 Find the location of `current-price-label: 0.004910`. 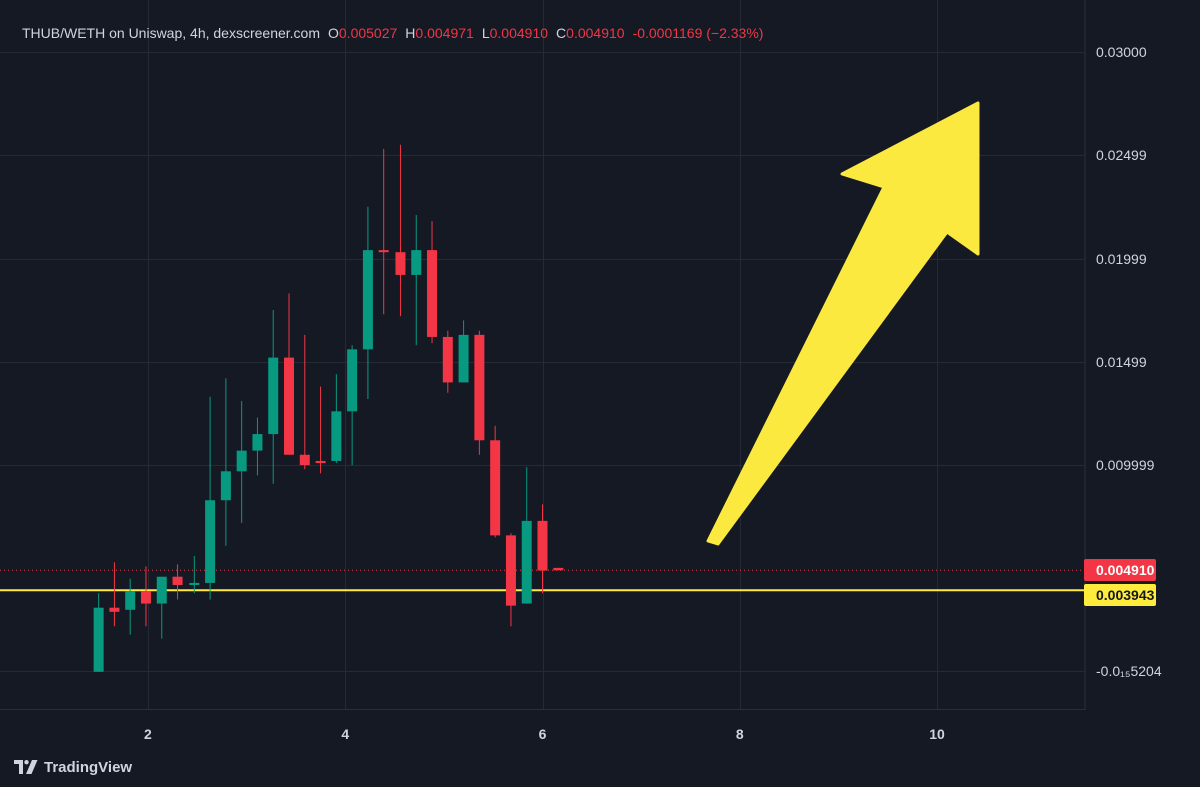

current-price-label: 0.004910 is located at coordinates (1120, 570).